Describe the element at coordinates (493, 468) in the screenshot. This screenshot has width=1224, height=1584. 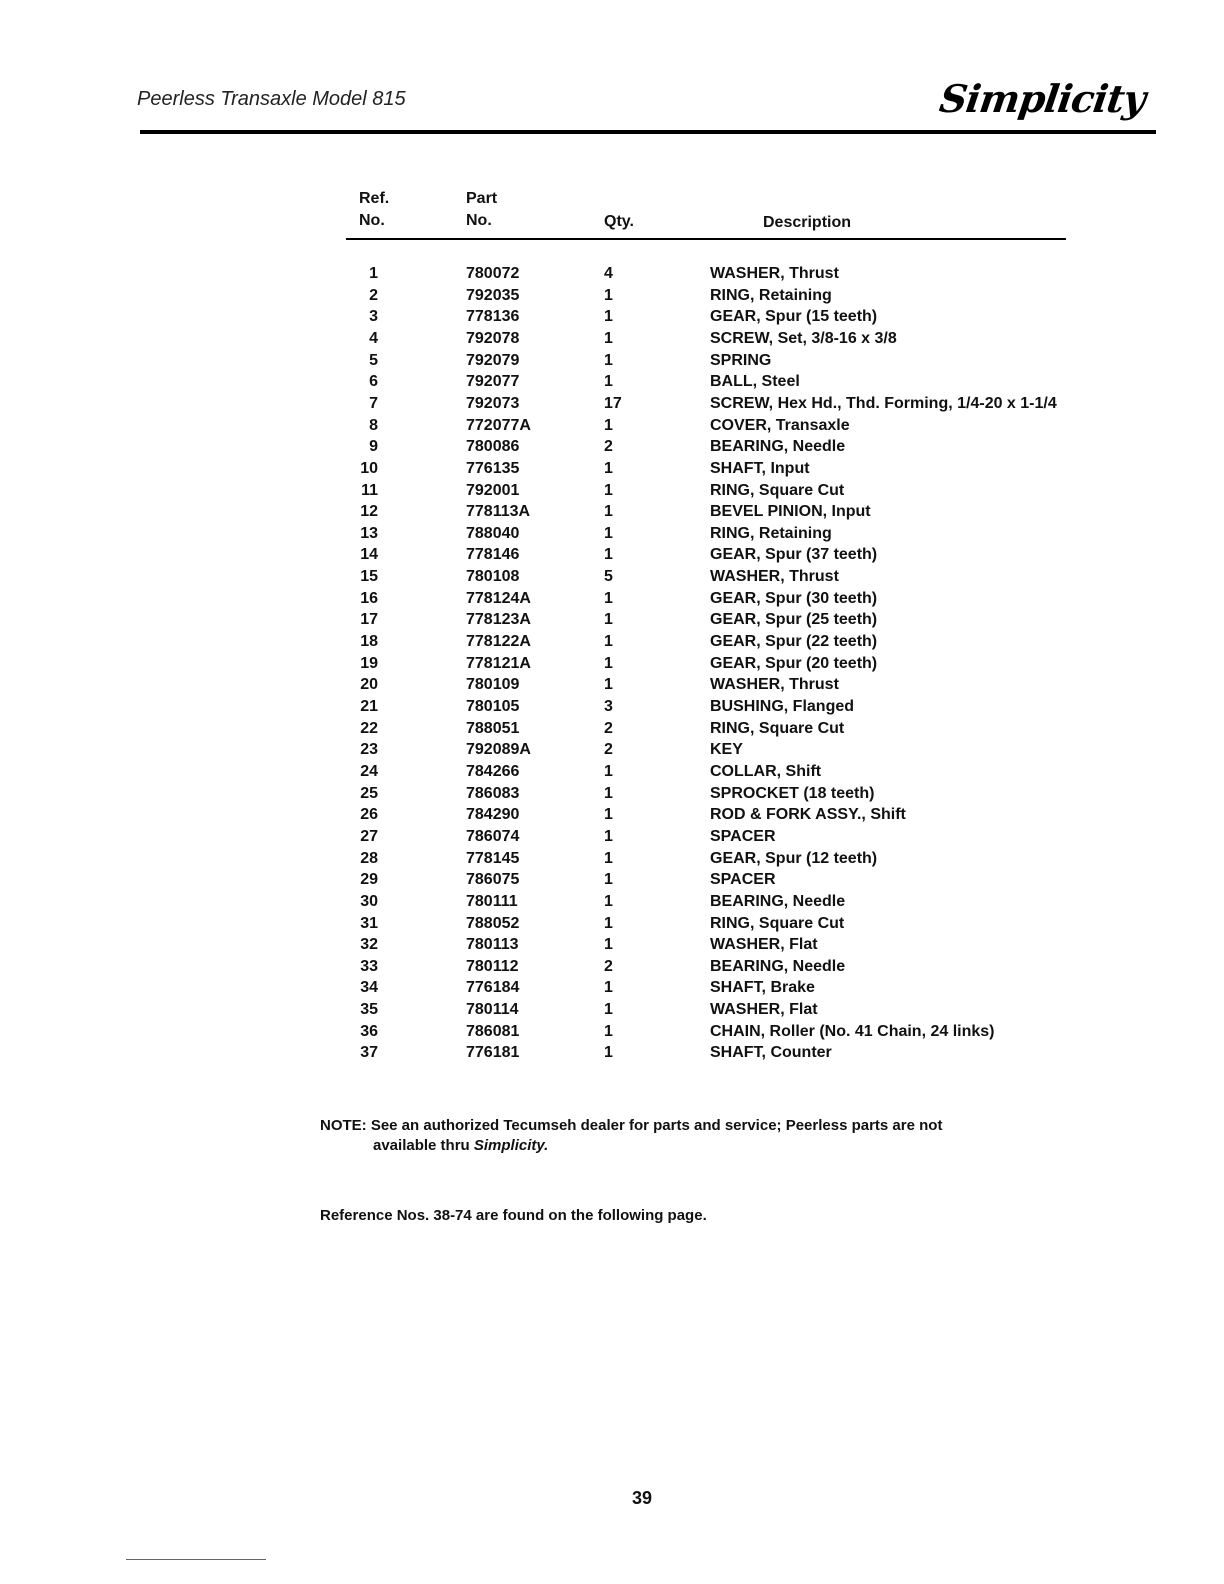
I see `part-no: 776135` at that location.